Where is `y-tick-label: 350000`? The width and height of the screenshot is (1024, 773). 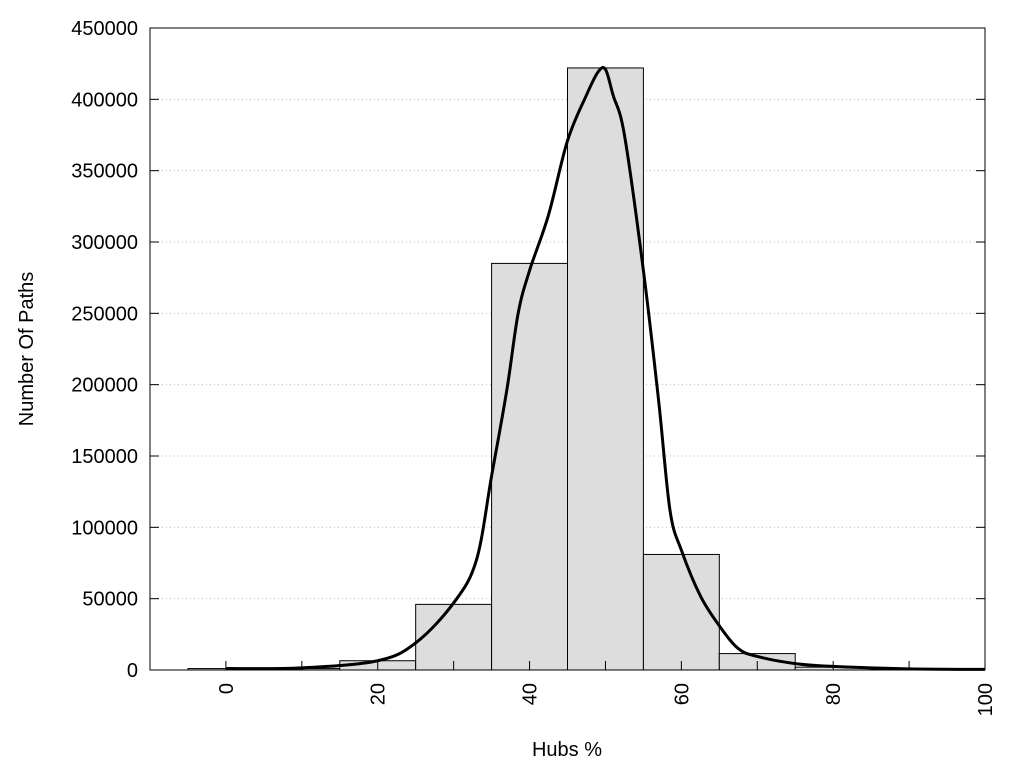
y-tick-label: 350000 is located at coordinates (104, 172).